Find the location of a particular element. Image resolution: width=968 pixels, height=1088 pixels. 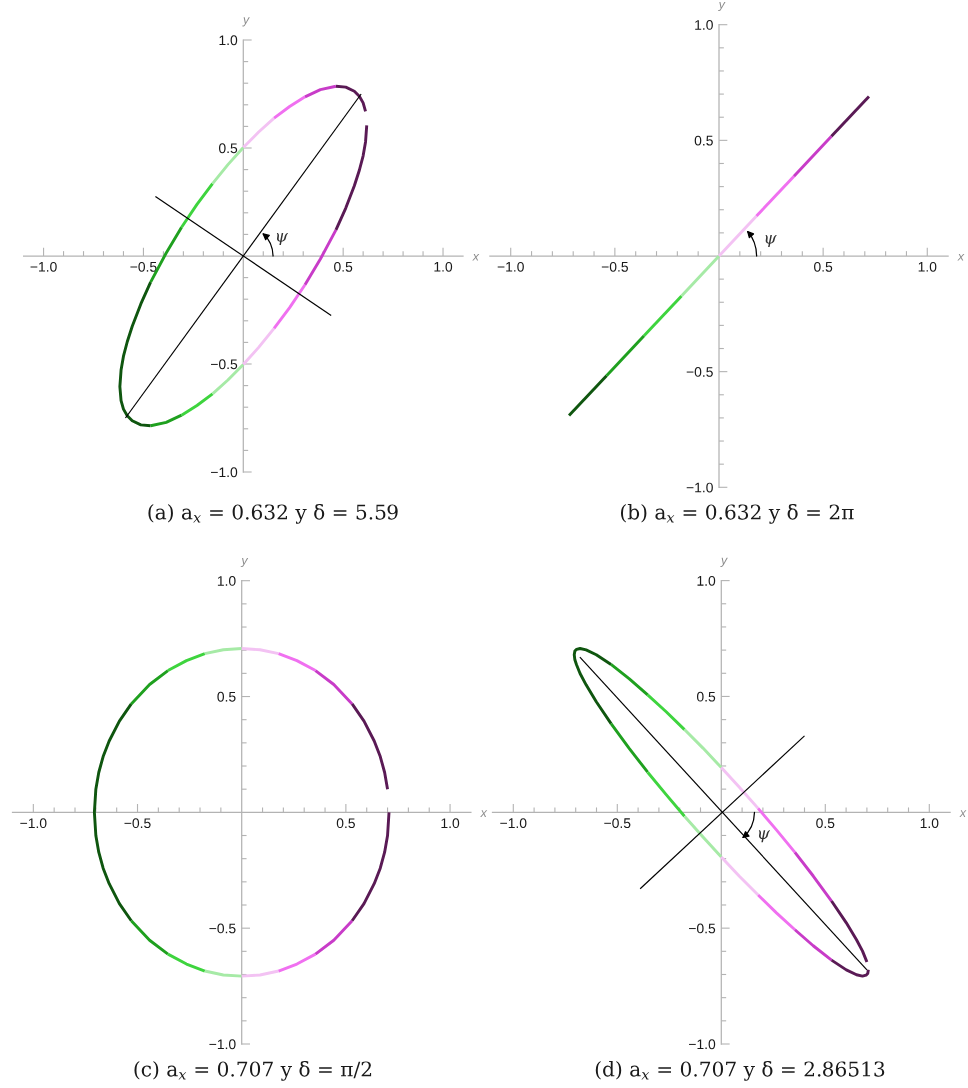

text: (c) a$_{x}$ = 0.707 y δ = π/2 is located at coordinates (253, 1070).